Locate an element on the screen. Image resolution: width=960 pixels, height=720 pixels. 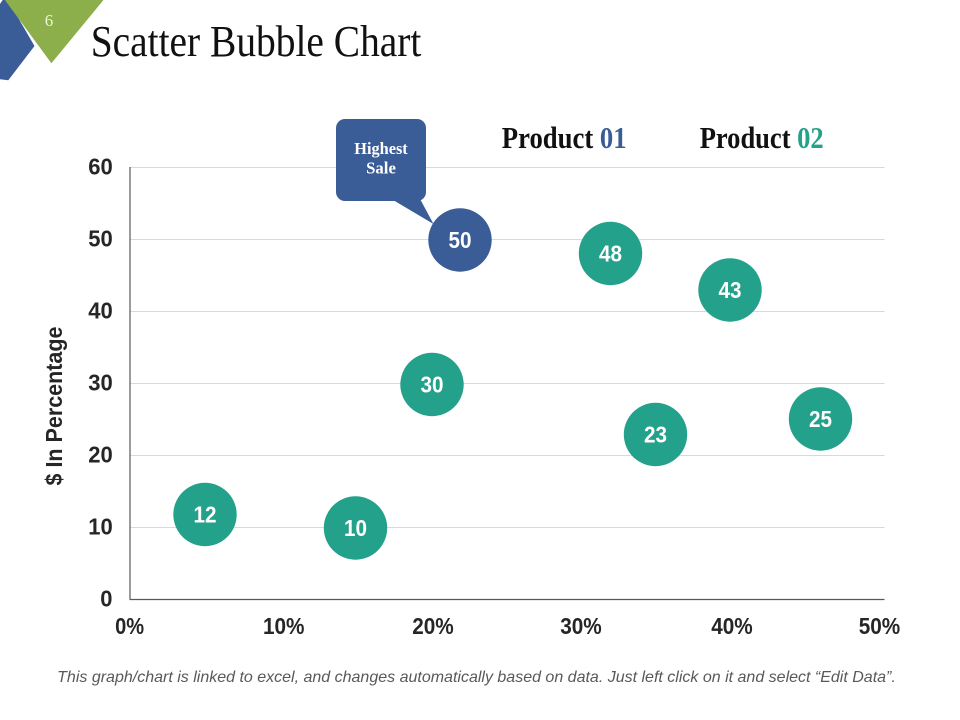
svg-text: 48 is located at coordinates (610, 253).